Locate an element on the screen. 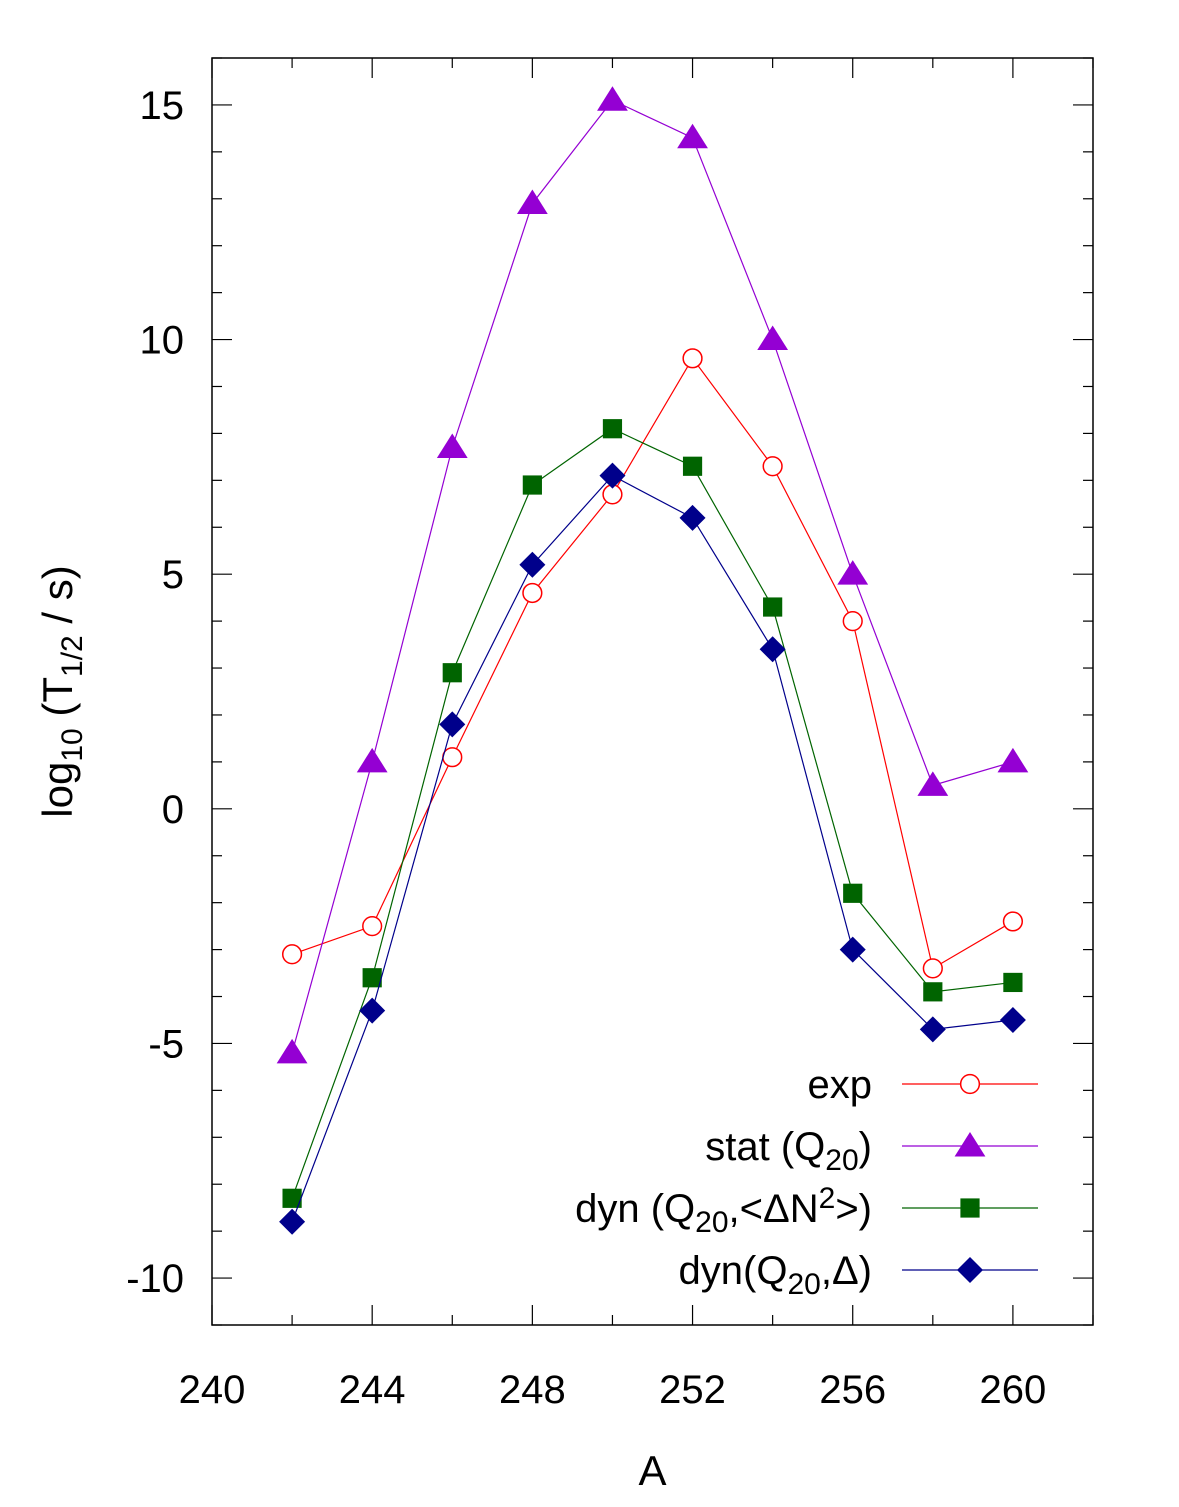  x-tick-label: 260 is located at coordinates (1013, 1390).